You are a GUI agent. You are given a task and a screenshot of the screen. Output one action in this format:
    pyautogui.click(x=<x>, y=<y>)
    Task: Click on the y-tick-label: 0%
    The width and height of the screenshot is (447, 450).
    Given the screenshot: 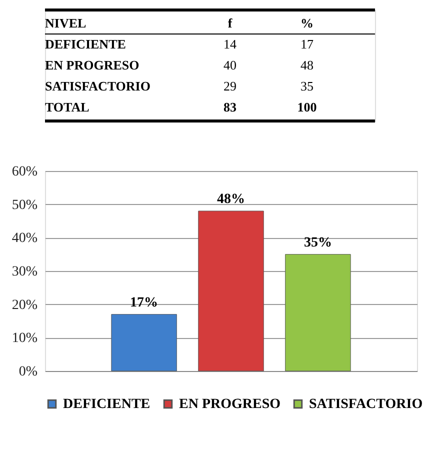 What is the action you would take?
    pyautogui.click(x=28, y=372)
    